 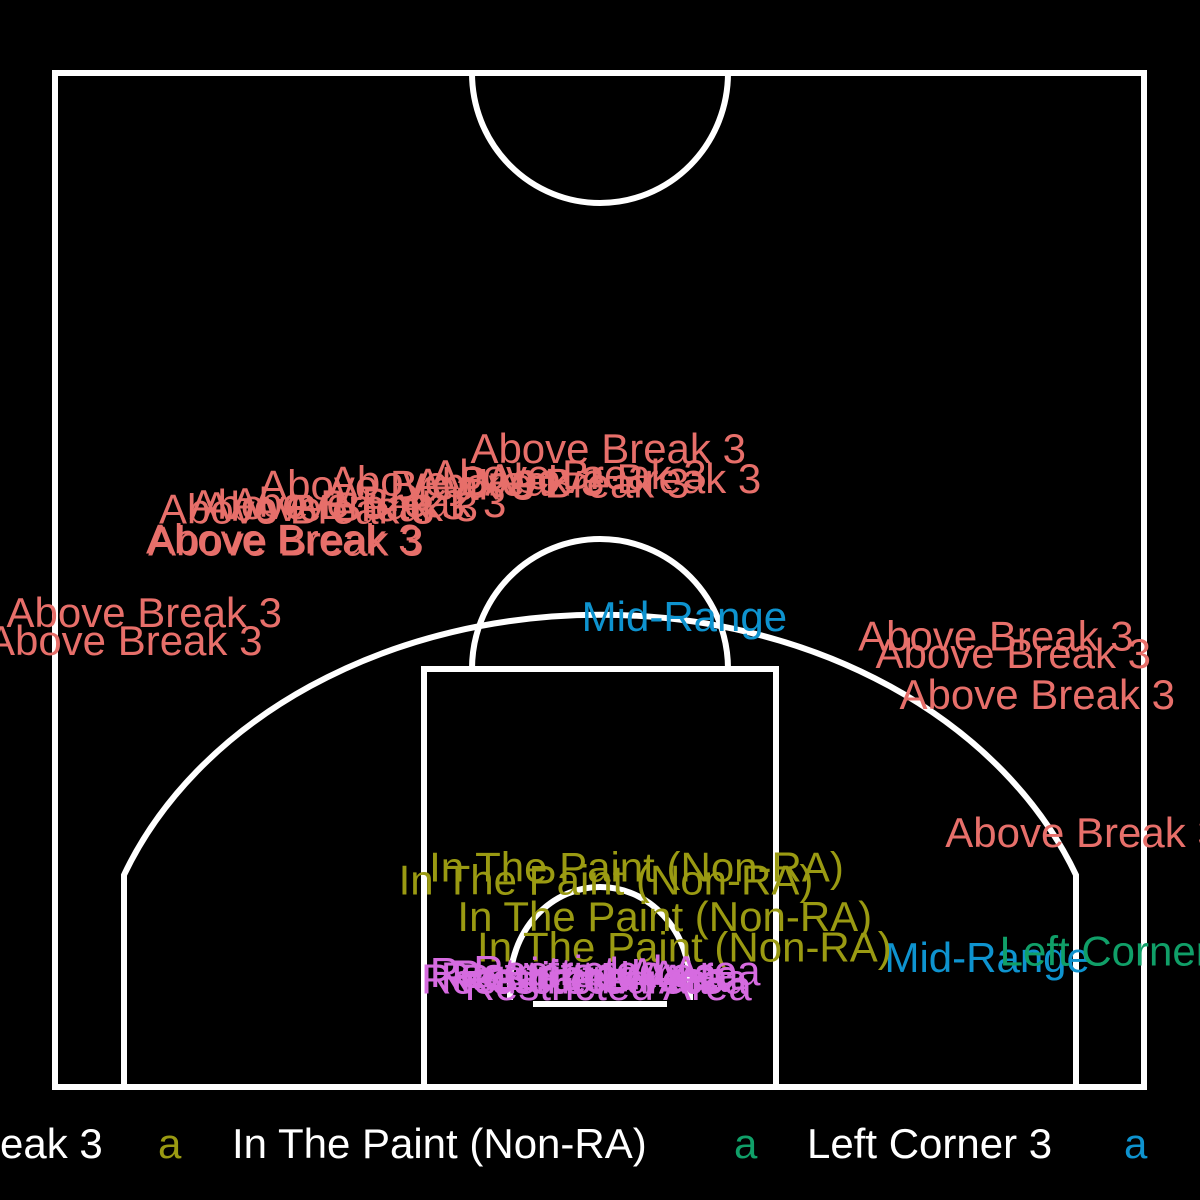 What do you see at coordinates (552, 482) in the screenshot?
I see `shot-label-3: Above Break 3` at bounding box center [552, 482].